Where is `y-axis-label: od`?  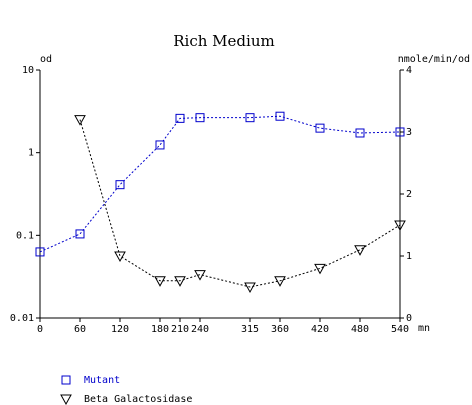
y-axis-label: od is located at coordinates (46, 59).